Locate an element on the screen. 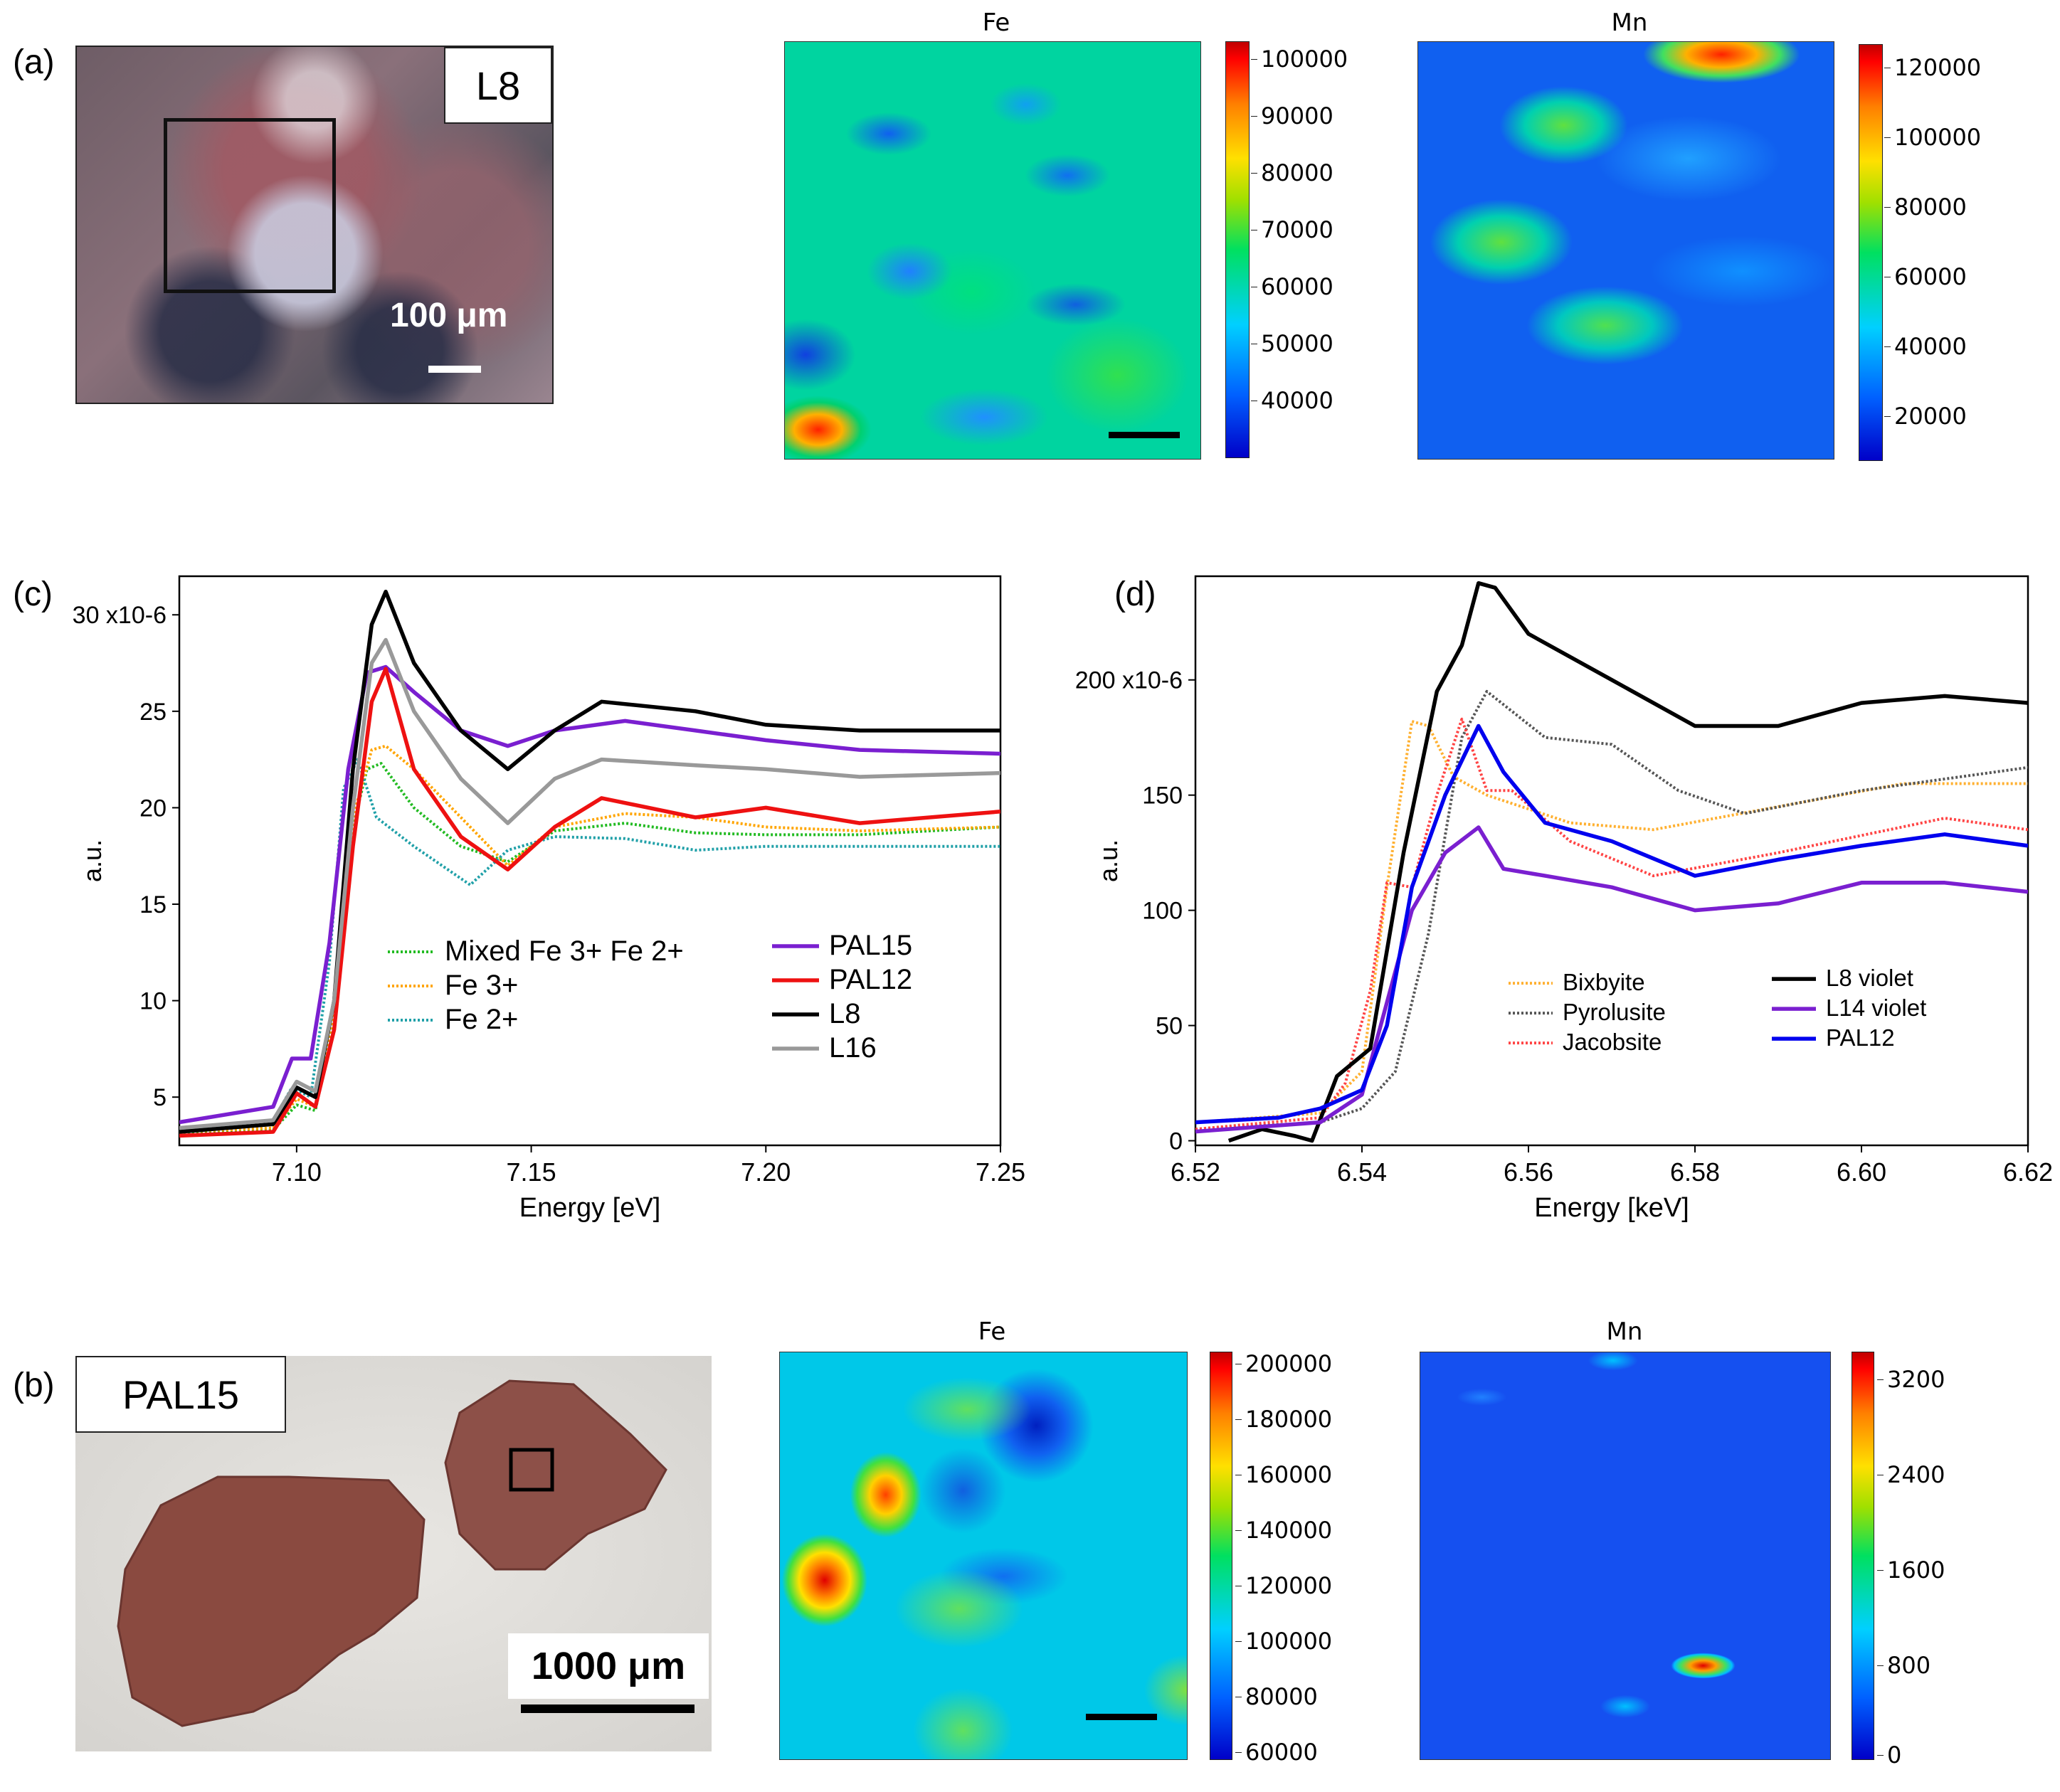 This screenshot has height=1792, width=2060. mn-map-a is located at coordinates (1625, 250).